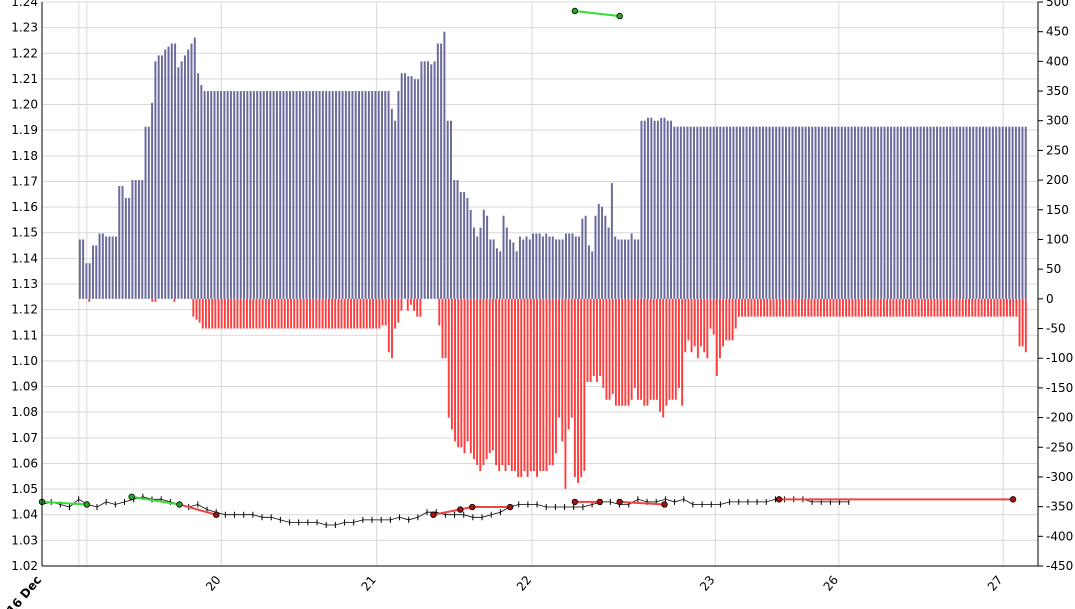 Image resolution: width=1075 pixels, height=609 pixels. I want to click on marker-green, so click(179, 504).